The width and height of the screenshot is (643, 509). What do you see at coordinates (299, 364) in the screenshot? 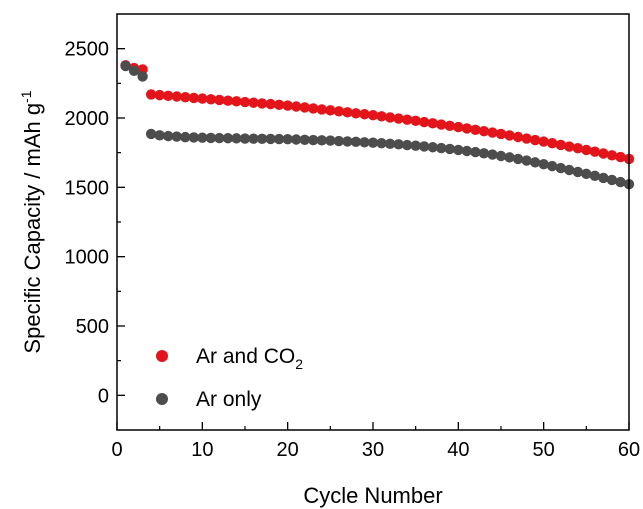
I see `legend-label-ar-and-co2-subscript: 2` at bounding box center [299, 364].